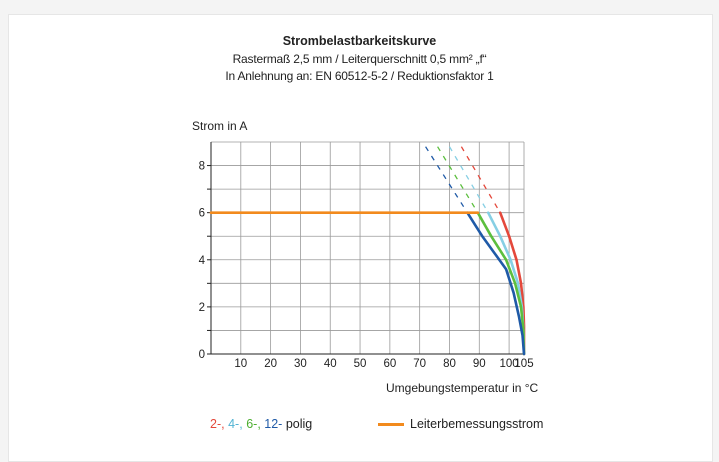 Image resolution: width=719 pixels, height=462 pixels. I want to click on legend-rated-current: Leiterbemessungsstrom, so click(460, 424).